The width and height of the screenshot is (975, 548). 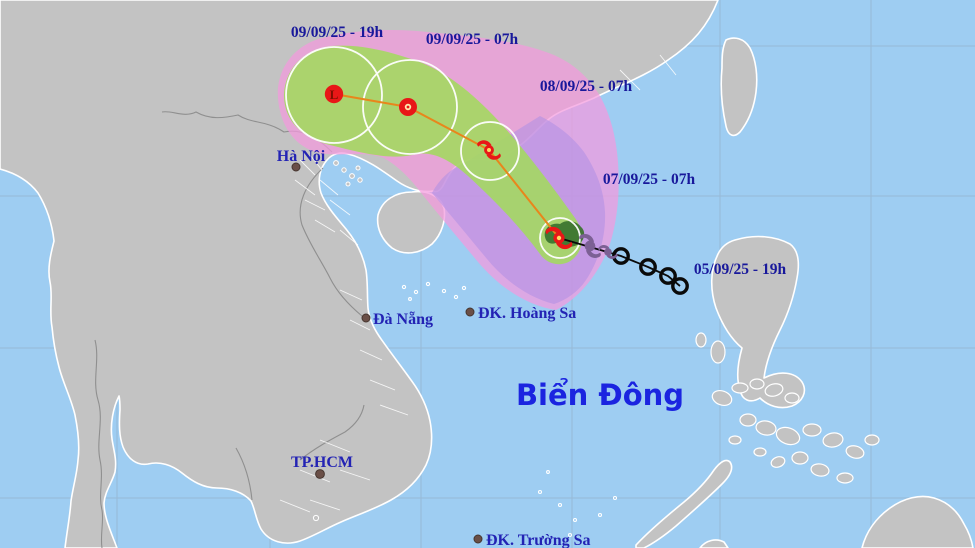 What do you see at coordinates (649, 179) in the screenshot?
I see `timestamp-label-3: 07/09/25 - 07h` at bounding box center [649, 179].